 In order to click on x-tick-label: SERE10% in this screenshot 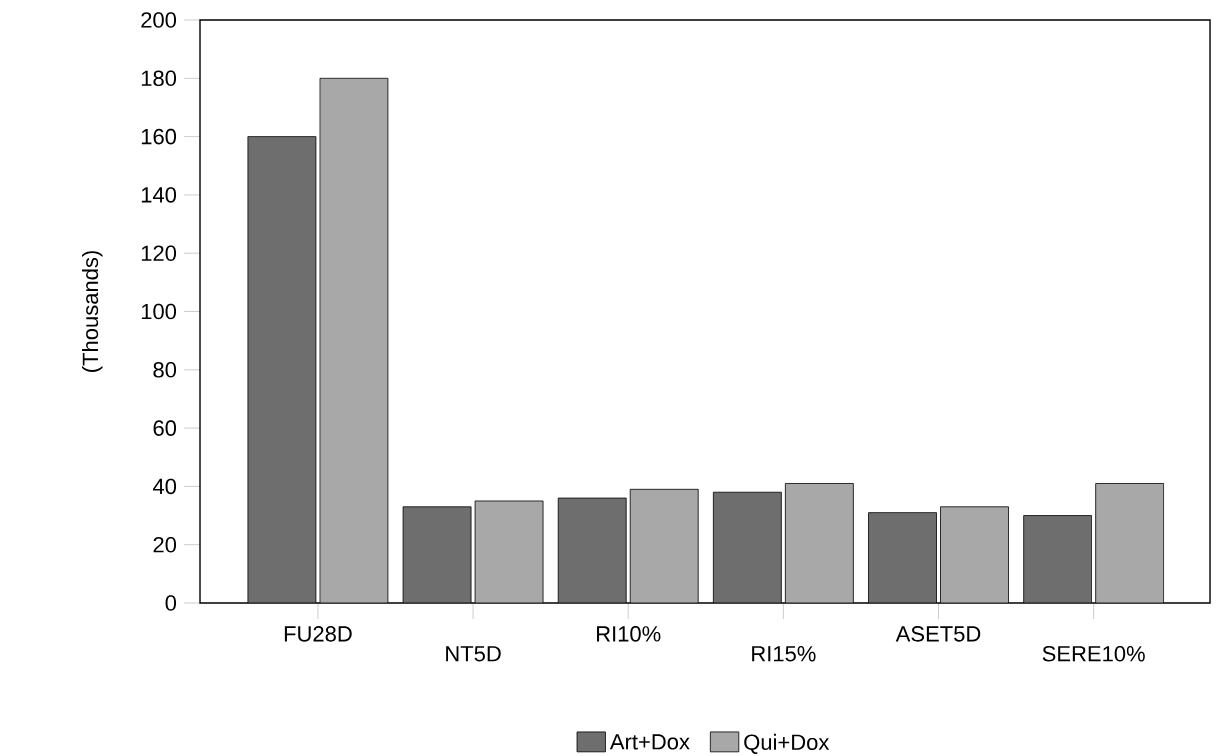, I will do `click(1093, 653)`.